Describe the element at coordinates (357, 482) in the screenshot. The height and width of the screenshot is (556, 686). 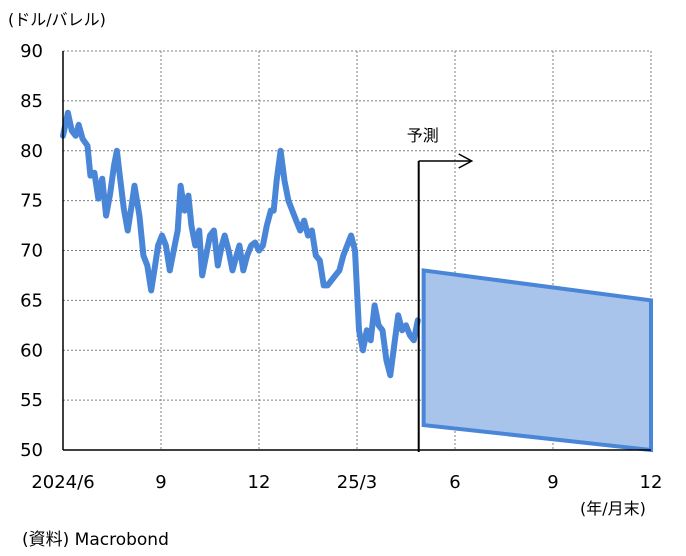
I see `x-tick-label: 25/3` at that location.